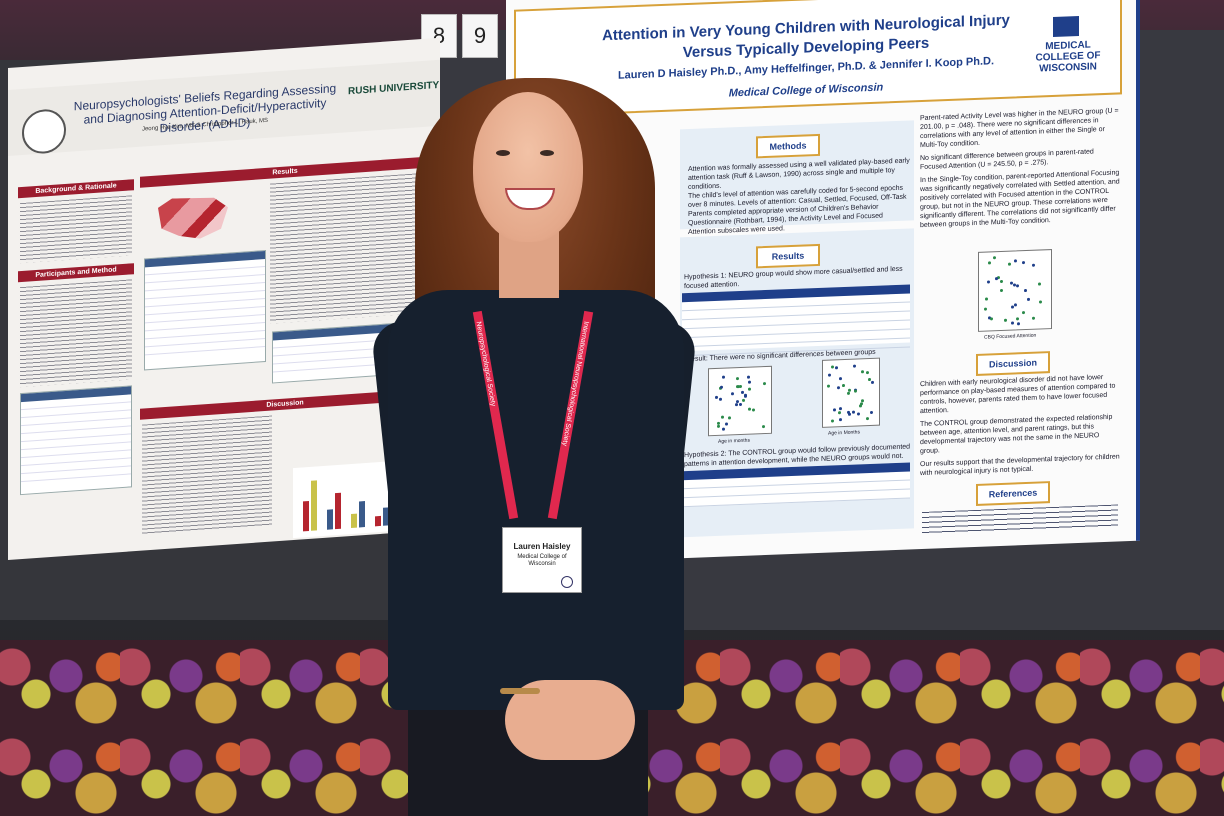 The image size is (1224, 816). Describe the element at coordinates (788, 256) in the screenshot. I see `section-results: Results` at that location.